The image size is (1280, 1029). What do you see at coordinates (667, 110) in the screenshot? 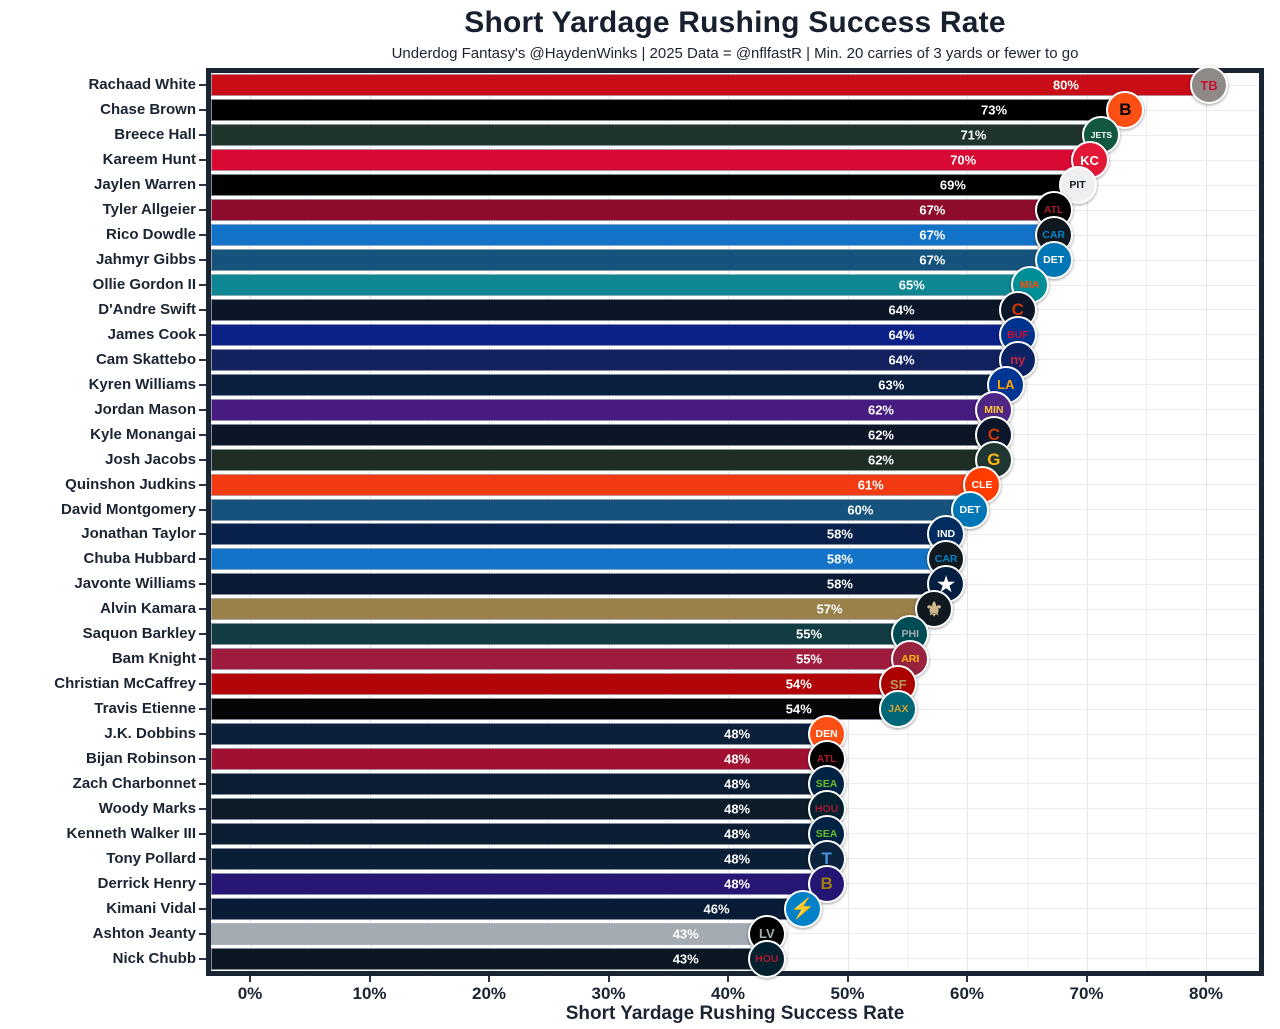
I see `bar-chase-brown: 73%` at bounding box center [667, 110].